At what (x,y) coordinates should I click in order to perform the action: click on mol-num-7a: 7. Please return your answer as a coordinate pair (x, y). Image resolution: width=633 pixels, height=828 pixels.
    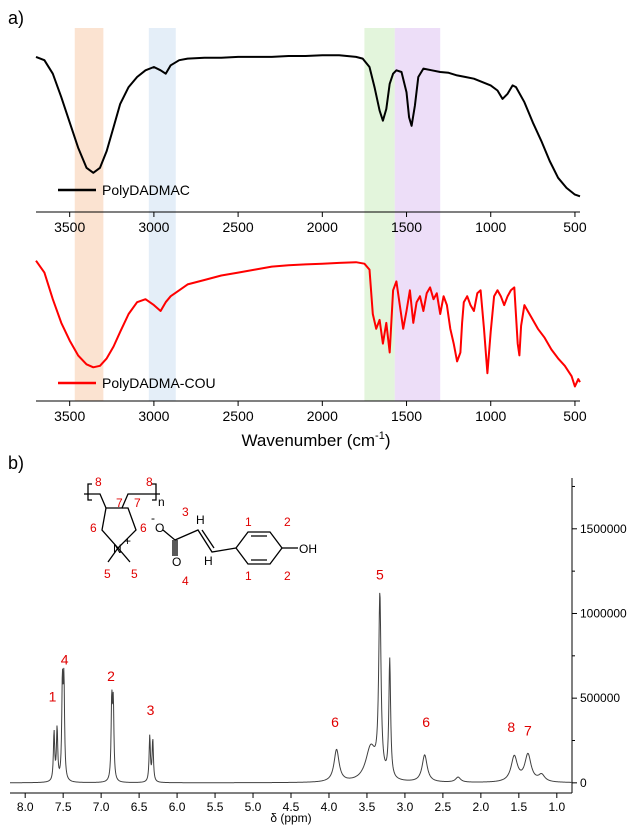
    Looking at the image, I should click on (119, 503).